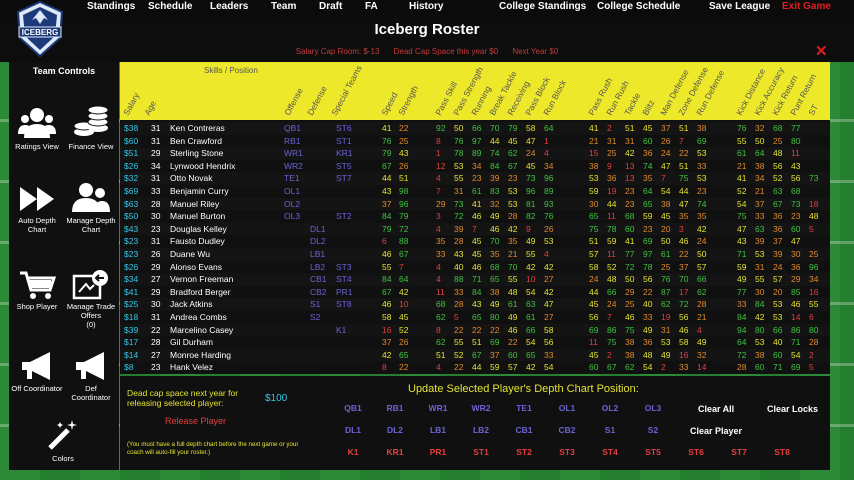 This screenshot has width=854, height=480. Describe the element at coordinates (702, 304) in the screenshot. I see `skill-value-cell: 28` at that location.